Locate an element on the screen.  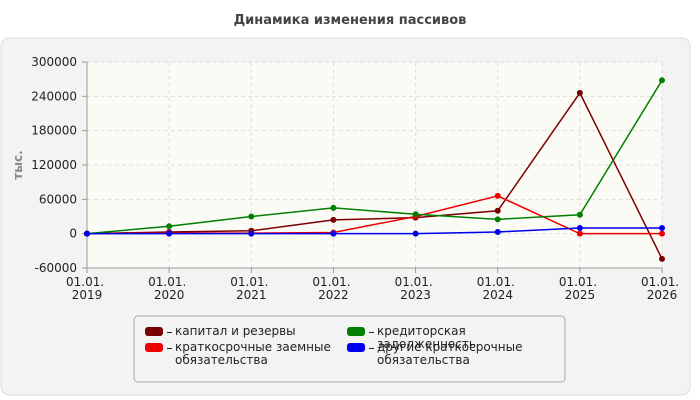
legend-entry: другие краткосрочные обязательства is located at coordinates (449, 354).